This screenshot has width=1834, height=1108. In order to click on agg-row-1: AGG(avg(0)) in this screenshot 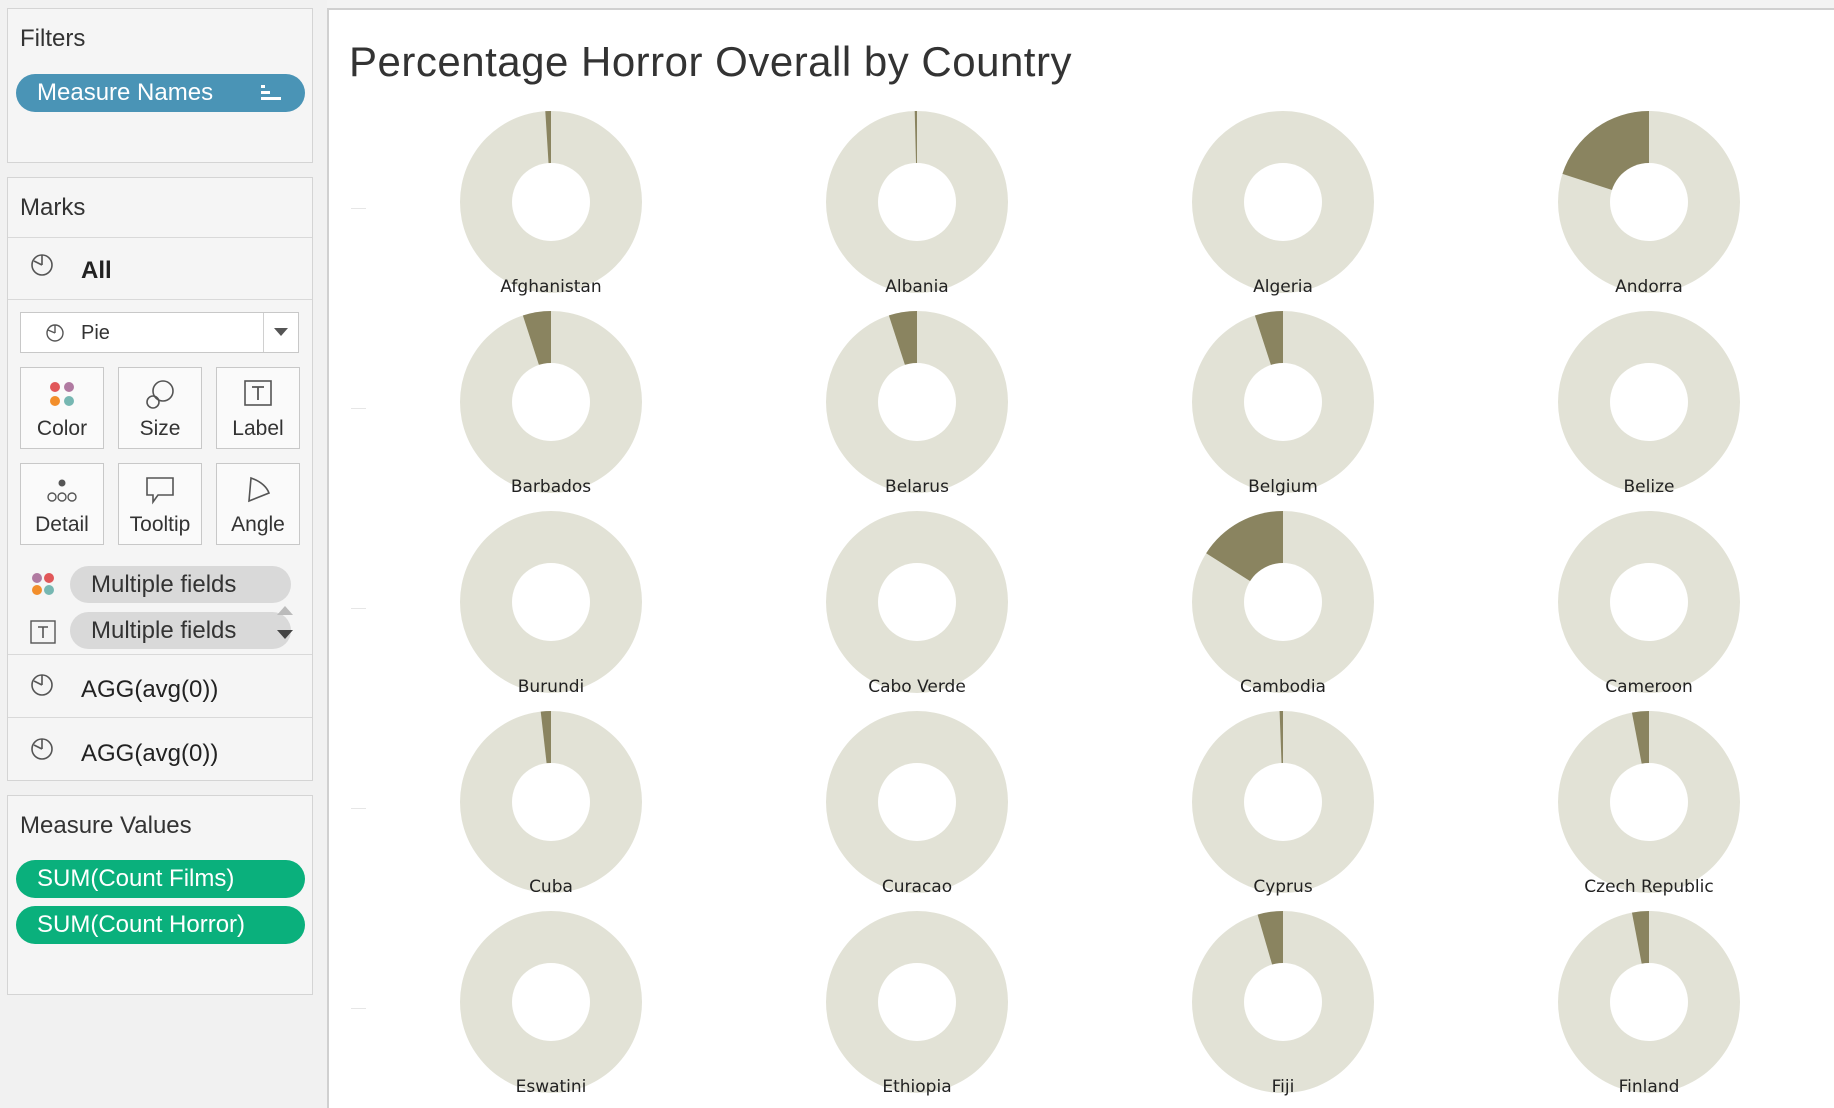, I will do `click(160, 686)`.